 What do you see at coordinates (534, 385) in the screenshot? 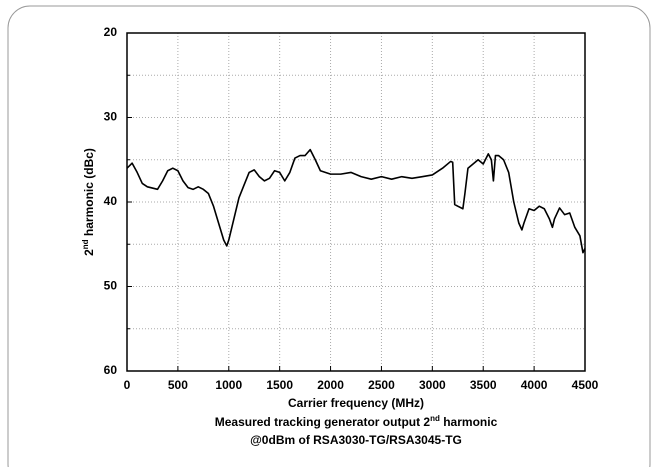
I see `x-tick-label: 4000` at bounding box center [534, 385].